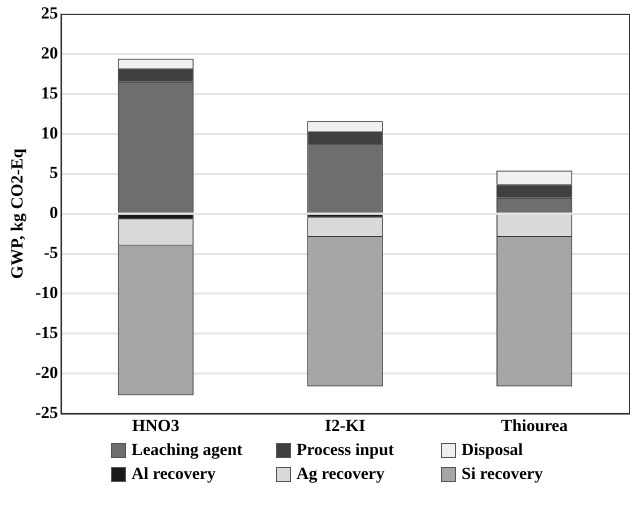  What do you see at coordinates (174, 474) in the screenshot?
I see `legend-label: Al recovery` at bounding box center [174, 474].